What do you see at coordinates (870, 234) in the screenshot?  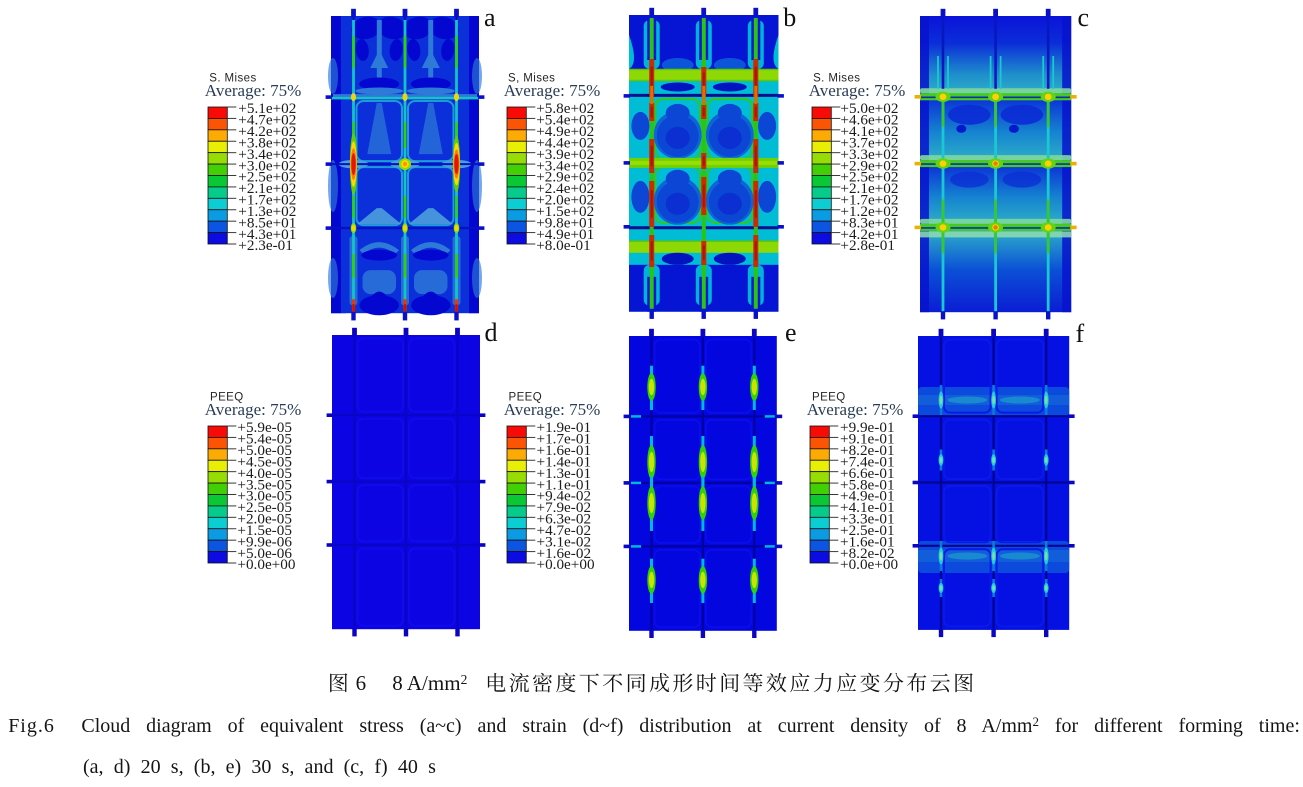 I see `svg-text: +4.2e+01` at bounding box center [870, 234].